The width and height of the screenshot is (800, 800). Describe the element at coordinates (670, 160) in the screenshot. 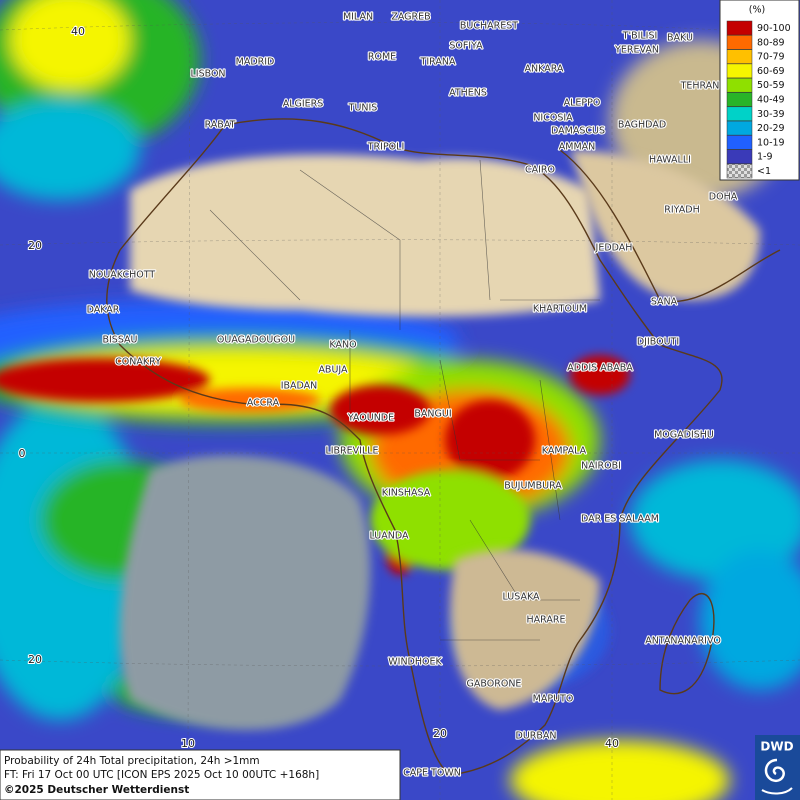

I see `city-label: HAWALLI` at that location.